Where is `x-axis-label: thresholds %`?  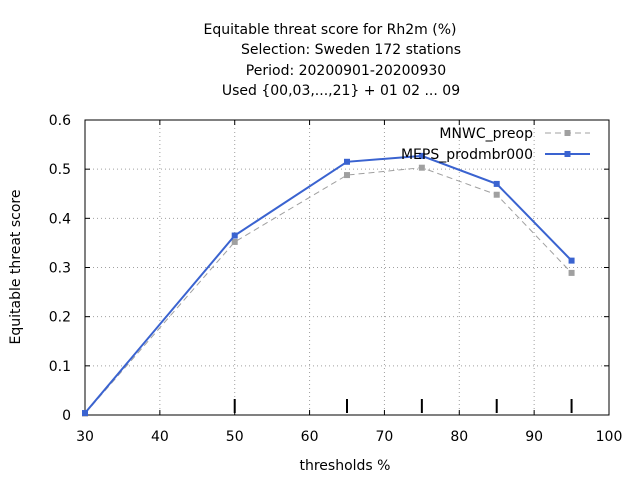
x-axis-label: thresholds % is located at coordinates (345, 466).